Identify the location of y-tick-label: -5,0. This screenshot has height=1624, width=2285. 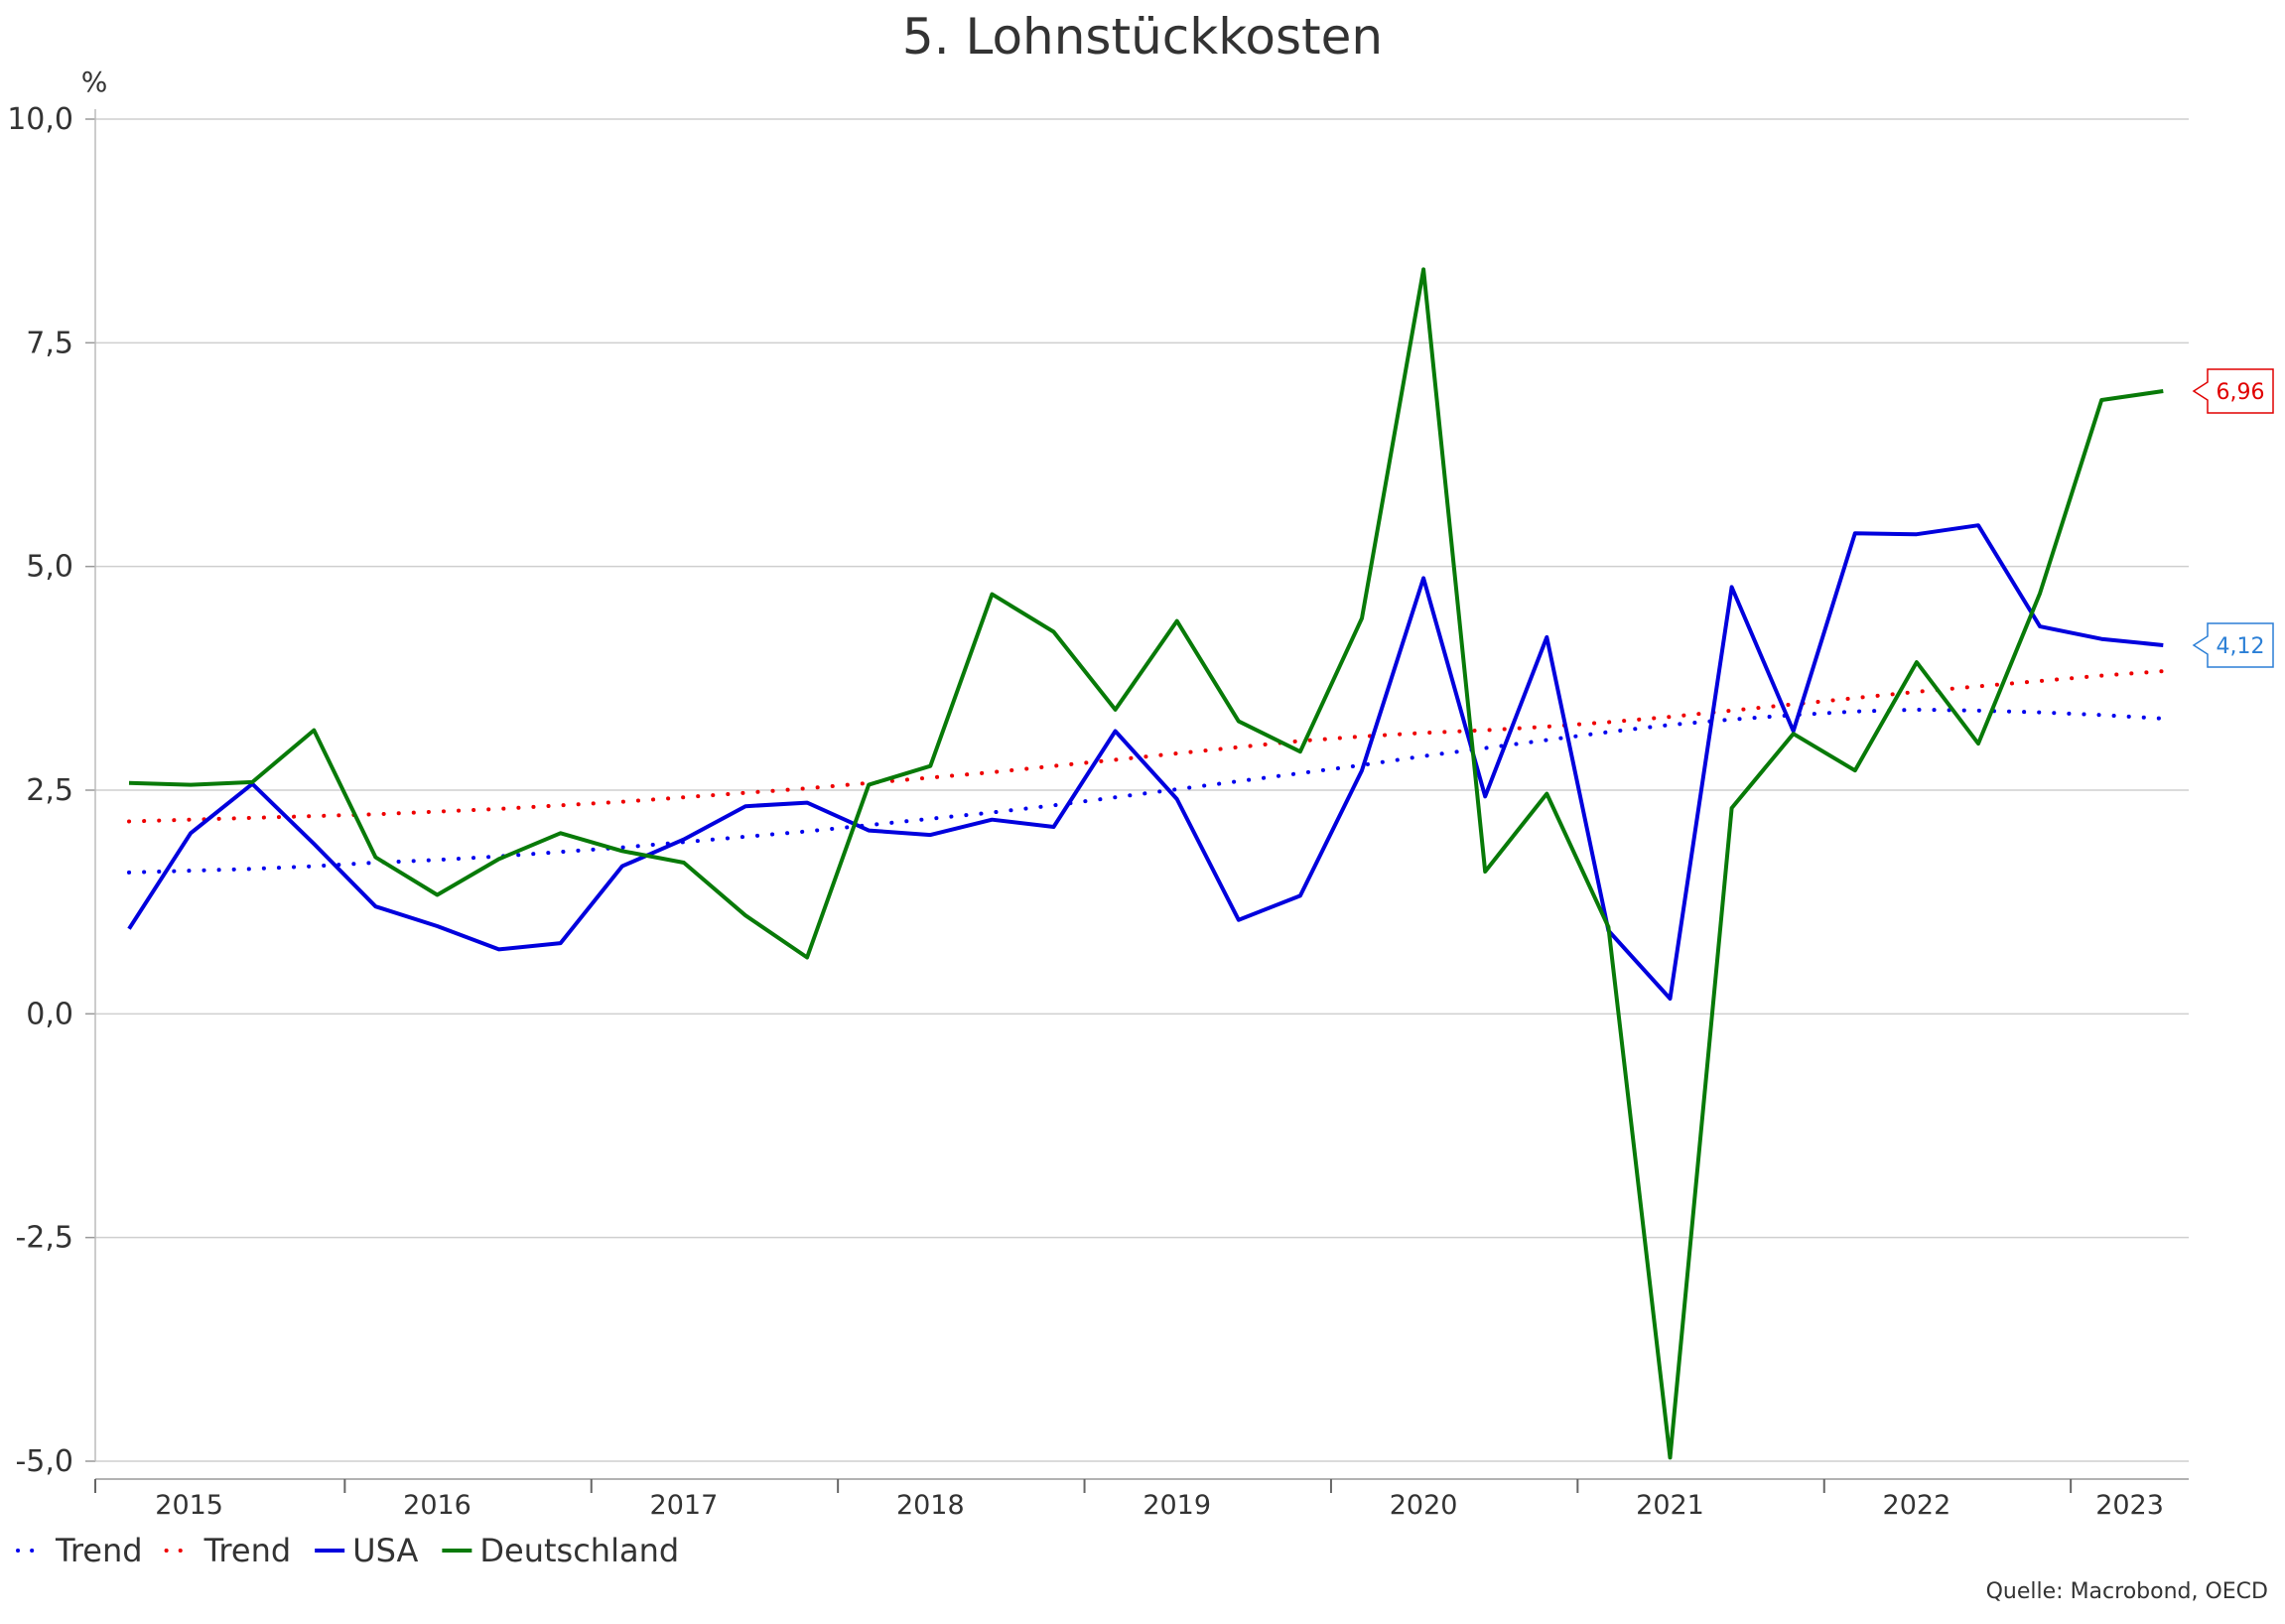
(44, 1461).